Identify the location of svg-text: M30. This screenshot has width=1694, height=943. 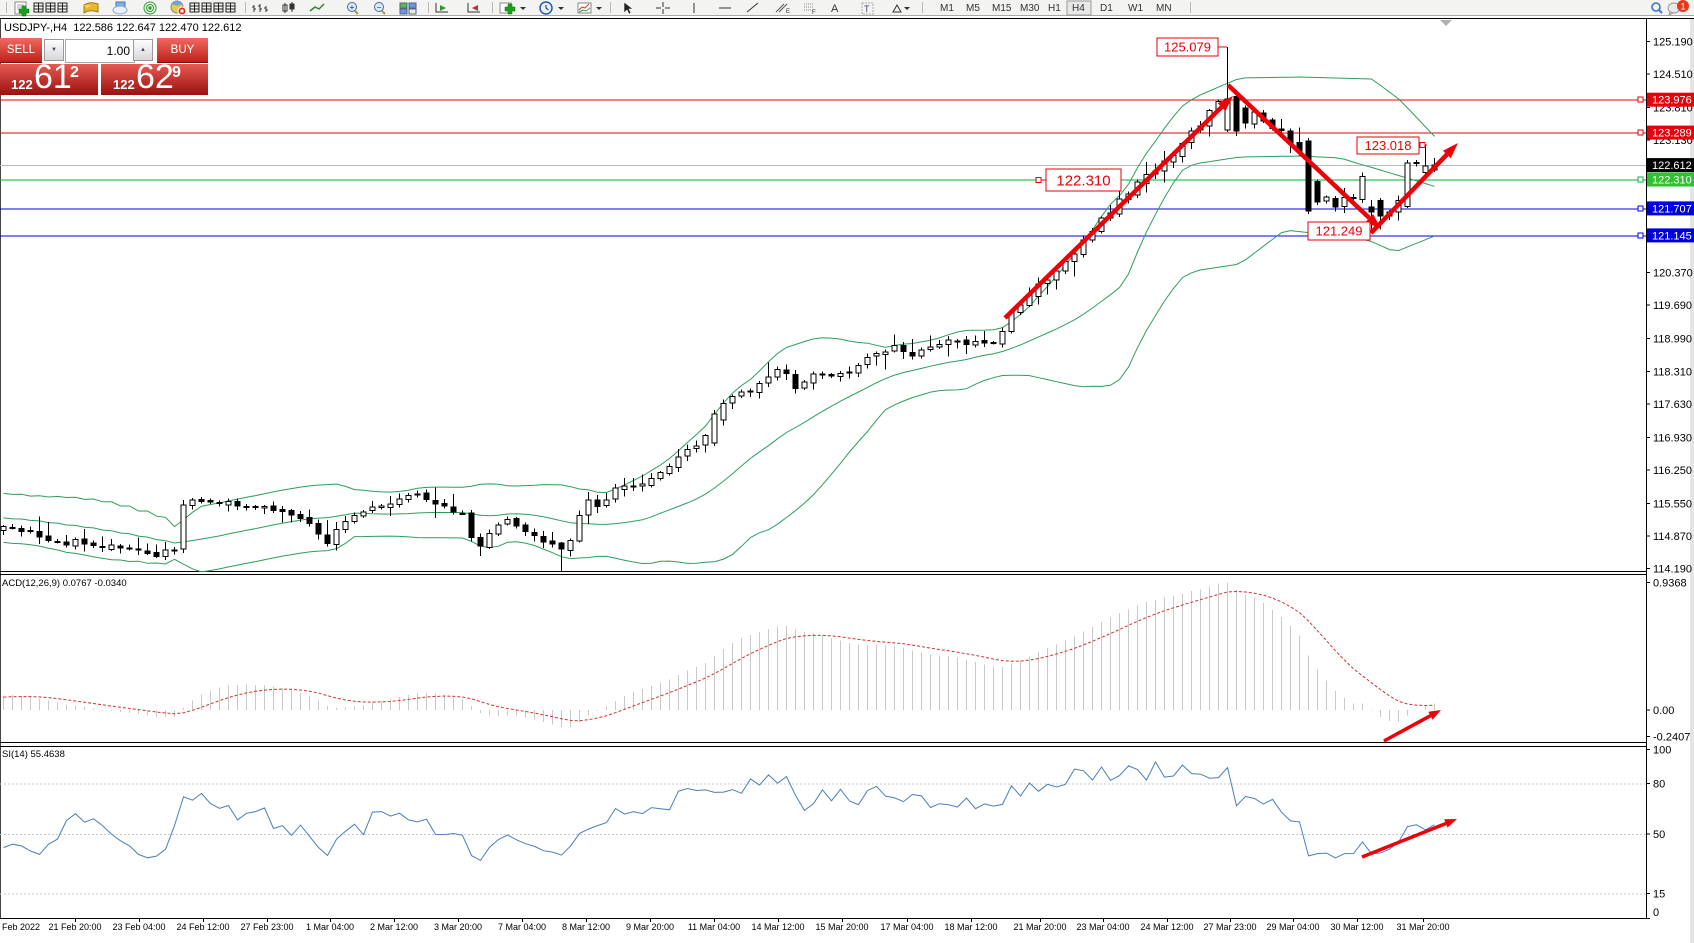
(1030, 8).